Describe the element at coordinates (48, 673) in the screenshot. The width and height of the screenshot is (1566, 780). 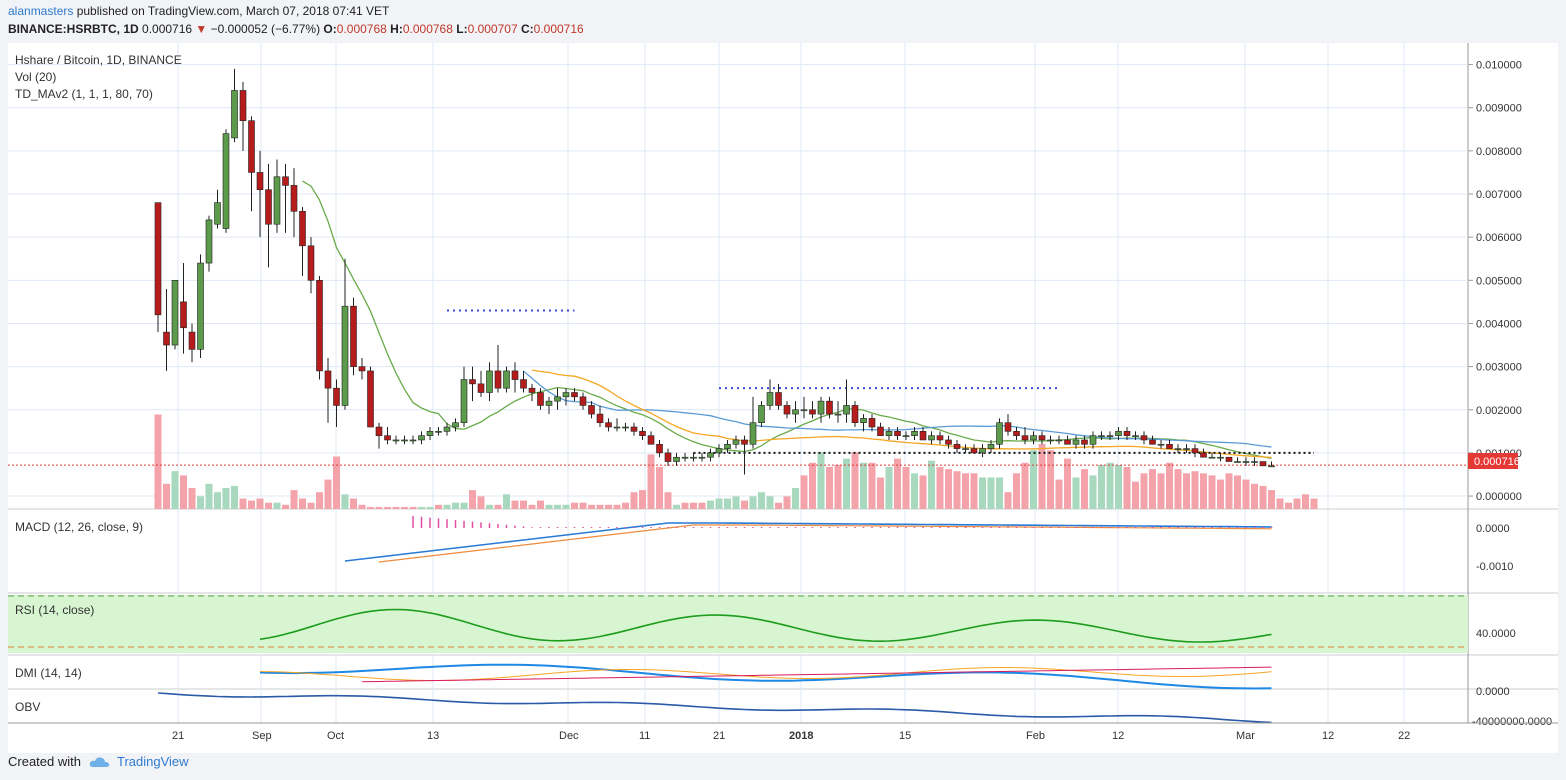
I see `legend-dmi: DMI (14, 14)` at that location.